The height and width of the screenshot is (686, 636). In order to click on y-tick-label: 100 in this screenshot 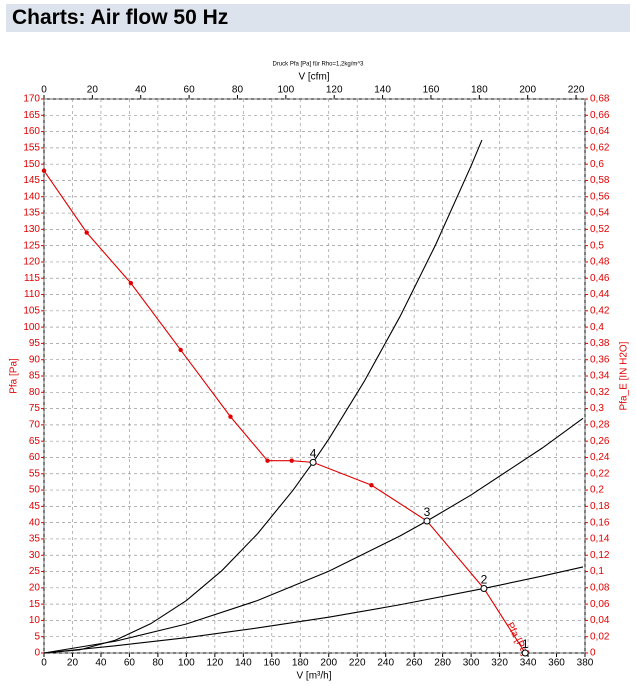, I will do `click(31, 327)`.